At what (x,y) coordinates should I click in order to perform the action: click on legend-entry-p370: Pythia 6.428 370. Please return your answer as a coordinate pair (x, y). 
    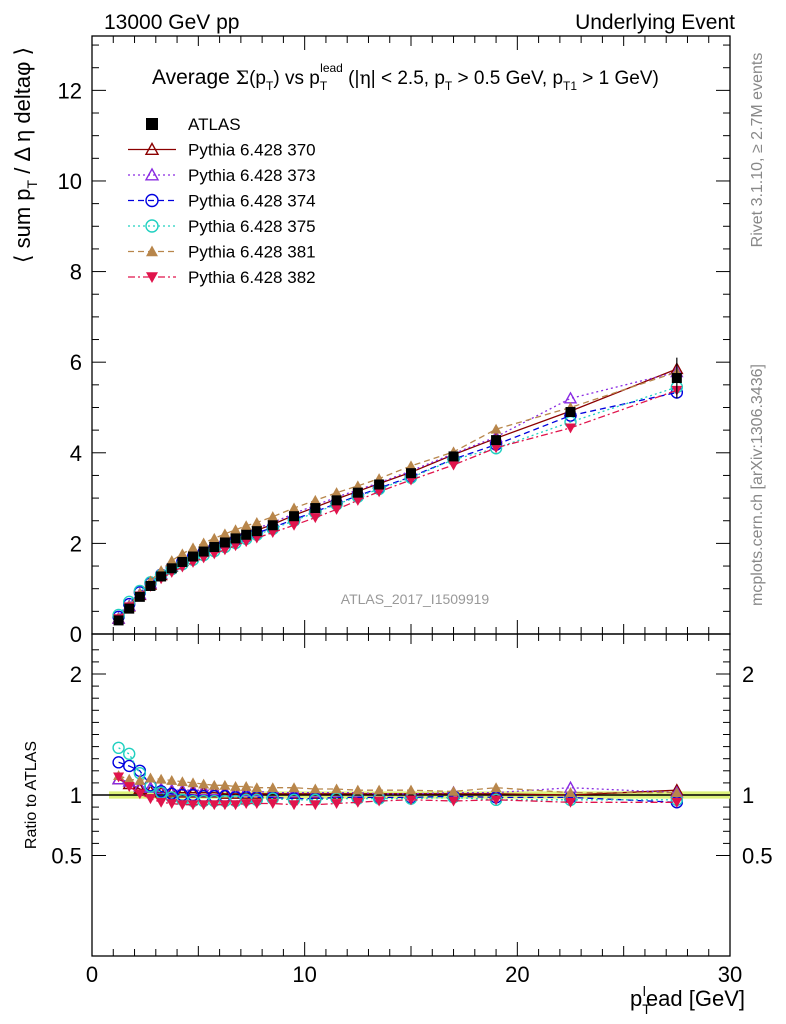
    Looking at the image, I should click on (222, 150).